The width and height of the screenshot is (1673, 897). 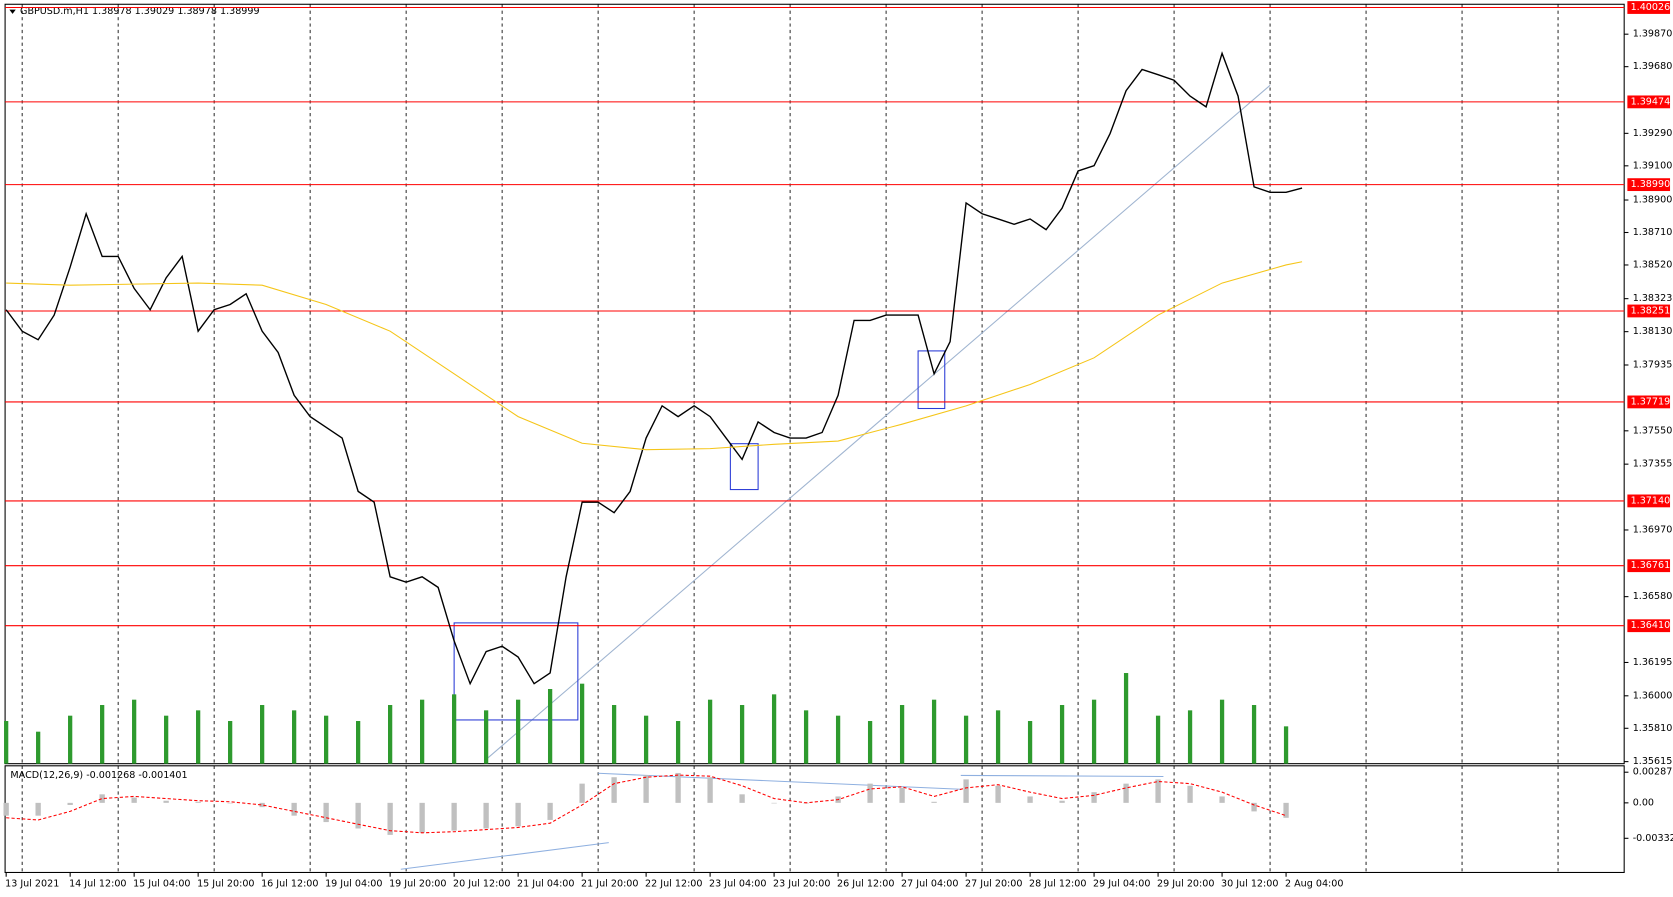 I want to click on level-label: 1.37140, so click(x=1651, y=500).